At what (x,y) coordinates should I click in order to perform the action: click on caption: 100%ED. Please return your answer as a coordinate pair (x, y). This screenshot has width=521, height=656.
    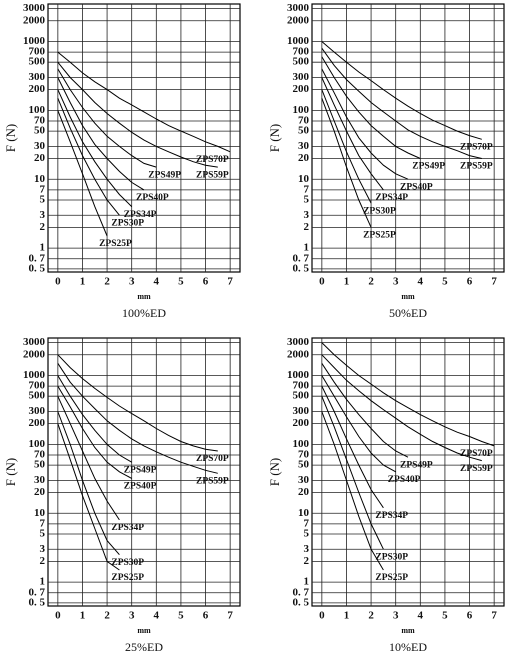
    Looking at the image, I should click on (144, 313).